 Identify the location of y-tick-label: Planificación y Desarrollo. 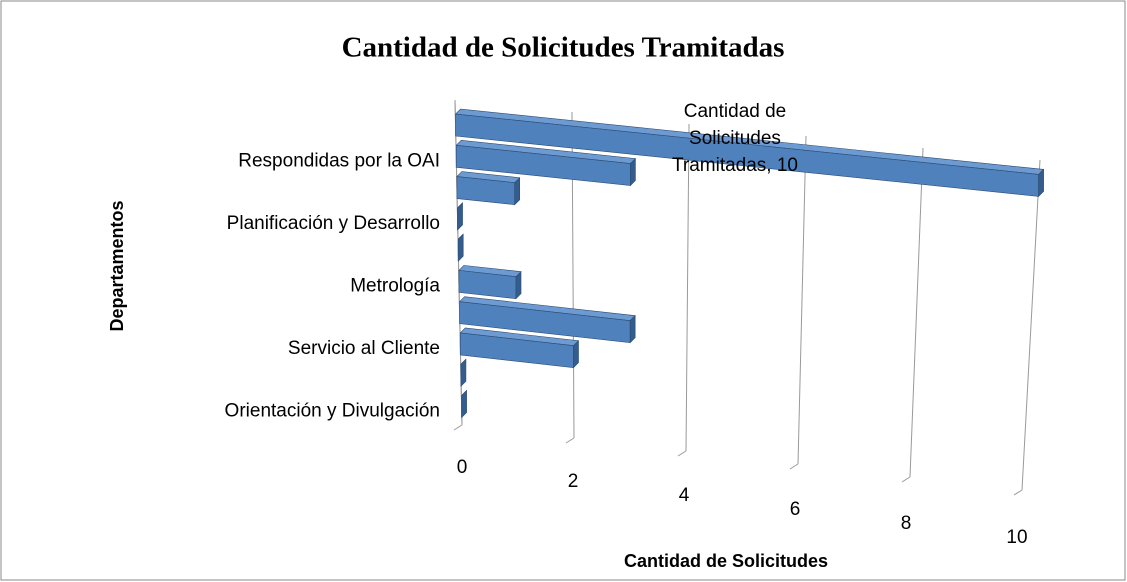
(333, 223).